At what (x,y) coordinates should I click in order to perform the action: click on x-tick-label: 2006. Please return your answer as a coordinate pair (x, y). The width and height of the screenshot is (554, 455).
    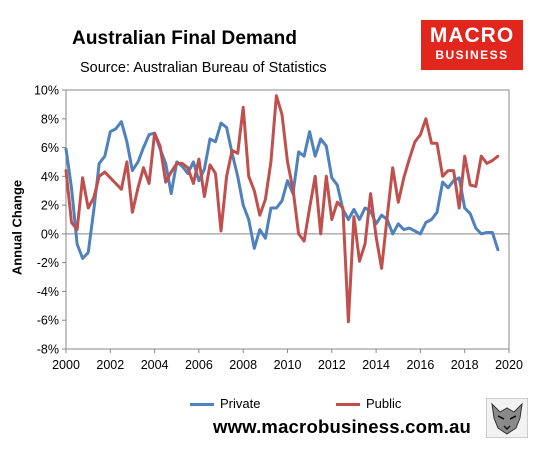
    Looking at the image, I should click on (199, 365).